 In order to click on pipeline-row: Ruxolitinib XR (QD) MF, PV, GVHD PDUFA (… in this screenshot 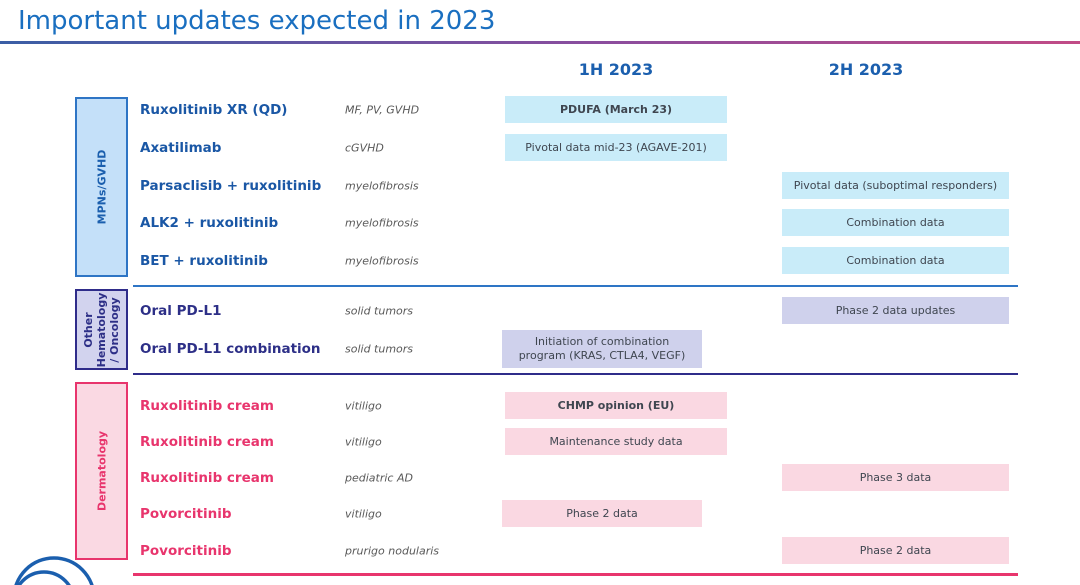, I will do `click(540, 109)`.